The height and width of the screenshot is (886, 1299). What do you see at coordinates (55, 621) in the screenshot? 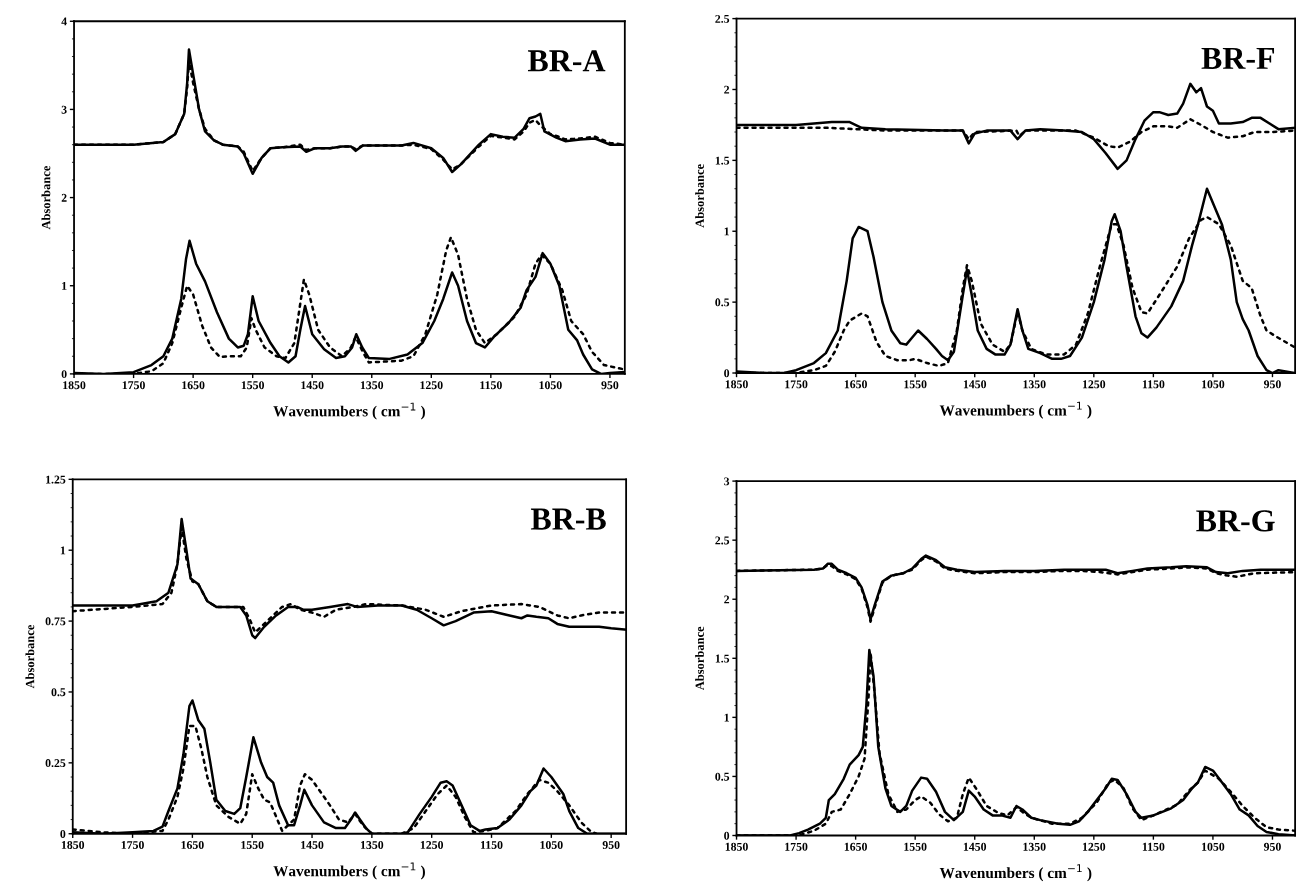
I see `y-tick-label: 0.75` at bounding box center [55, 621].